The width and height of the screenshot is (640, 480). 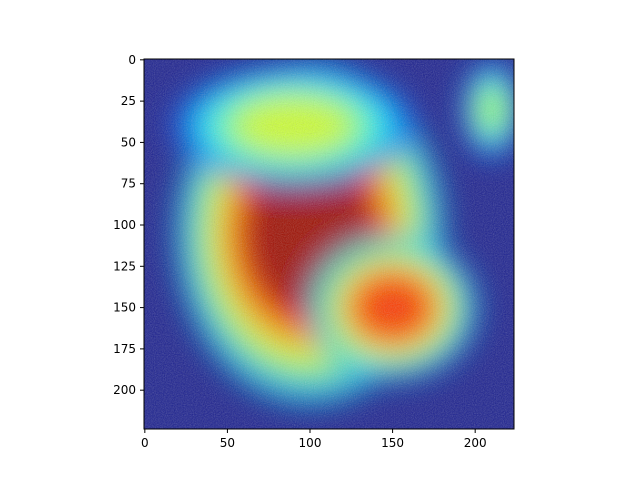 What do you see at coordinates (145, 443) in the screenshot?
I see `x-tick-label: 0` at bounding box center [145, 443].